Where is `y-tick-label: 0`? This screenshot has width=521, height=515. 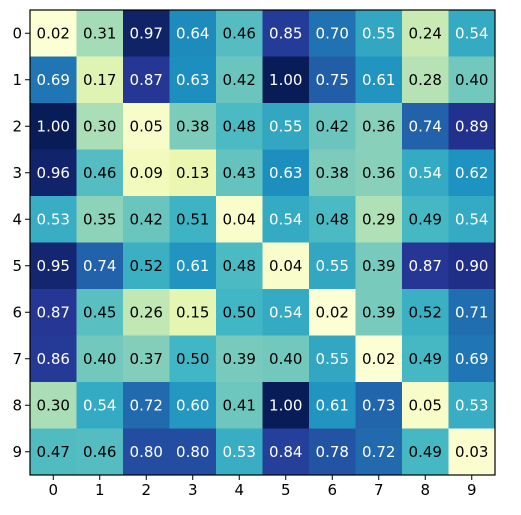 y-tick-label: 0 is located at coordinates (17, 33).